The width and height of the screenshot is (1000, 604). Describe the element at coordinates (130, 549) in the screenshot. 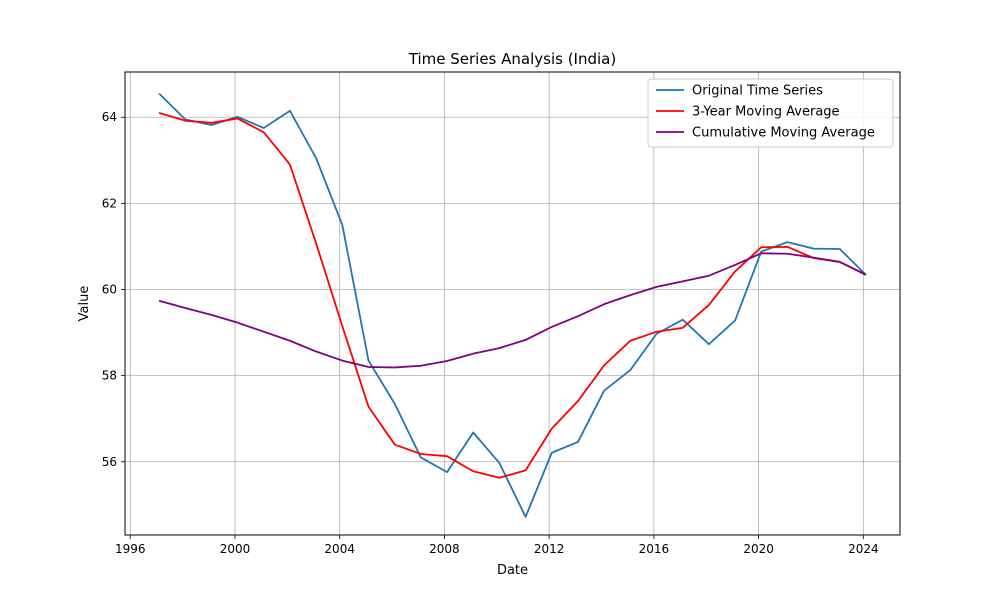

I see `x-tick-label: 1996` at that location.